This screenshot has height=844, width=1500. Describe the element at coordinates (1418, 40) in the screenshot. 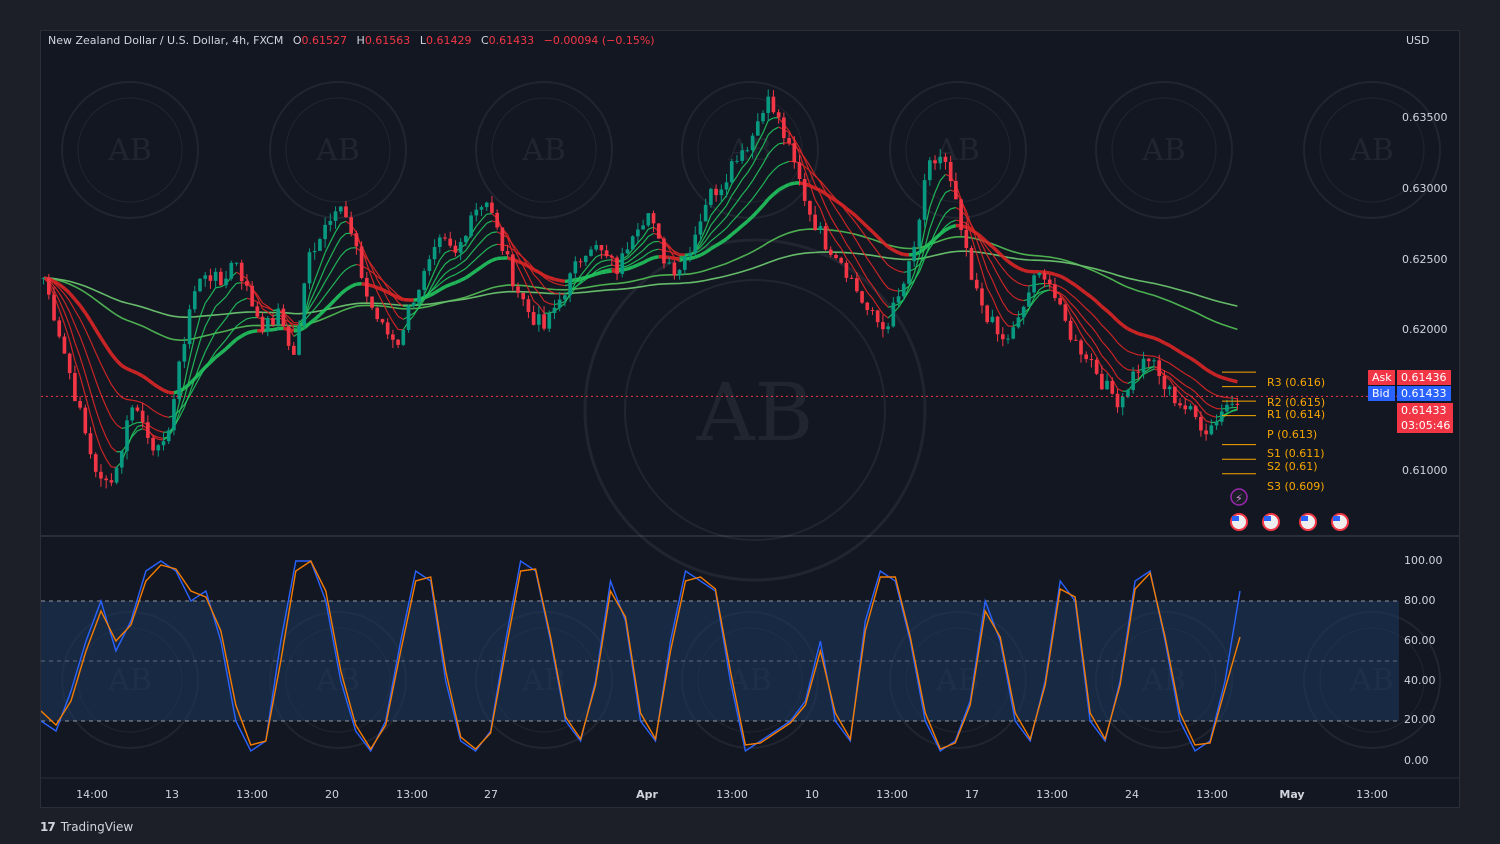

I see `currency-label: USD` at that location.